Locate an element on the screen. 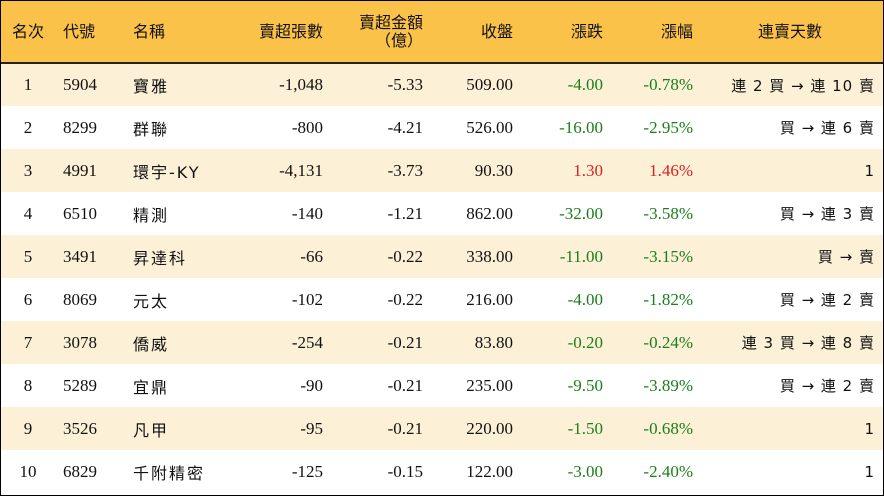  cell-rank: 9 is located at coordinates (28, 428).